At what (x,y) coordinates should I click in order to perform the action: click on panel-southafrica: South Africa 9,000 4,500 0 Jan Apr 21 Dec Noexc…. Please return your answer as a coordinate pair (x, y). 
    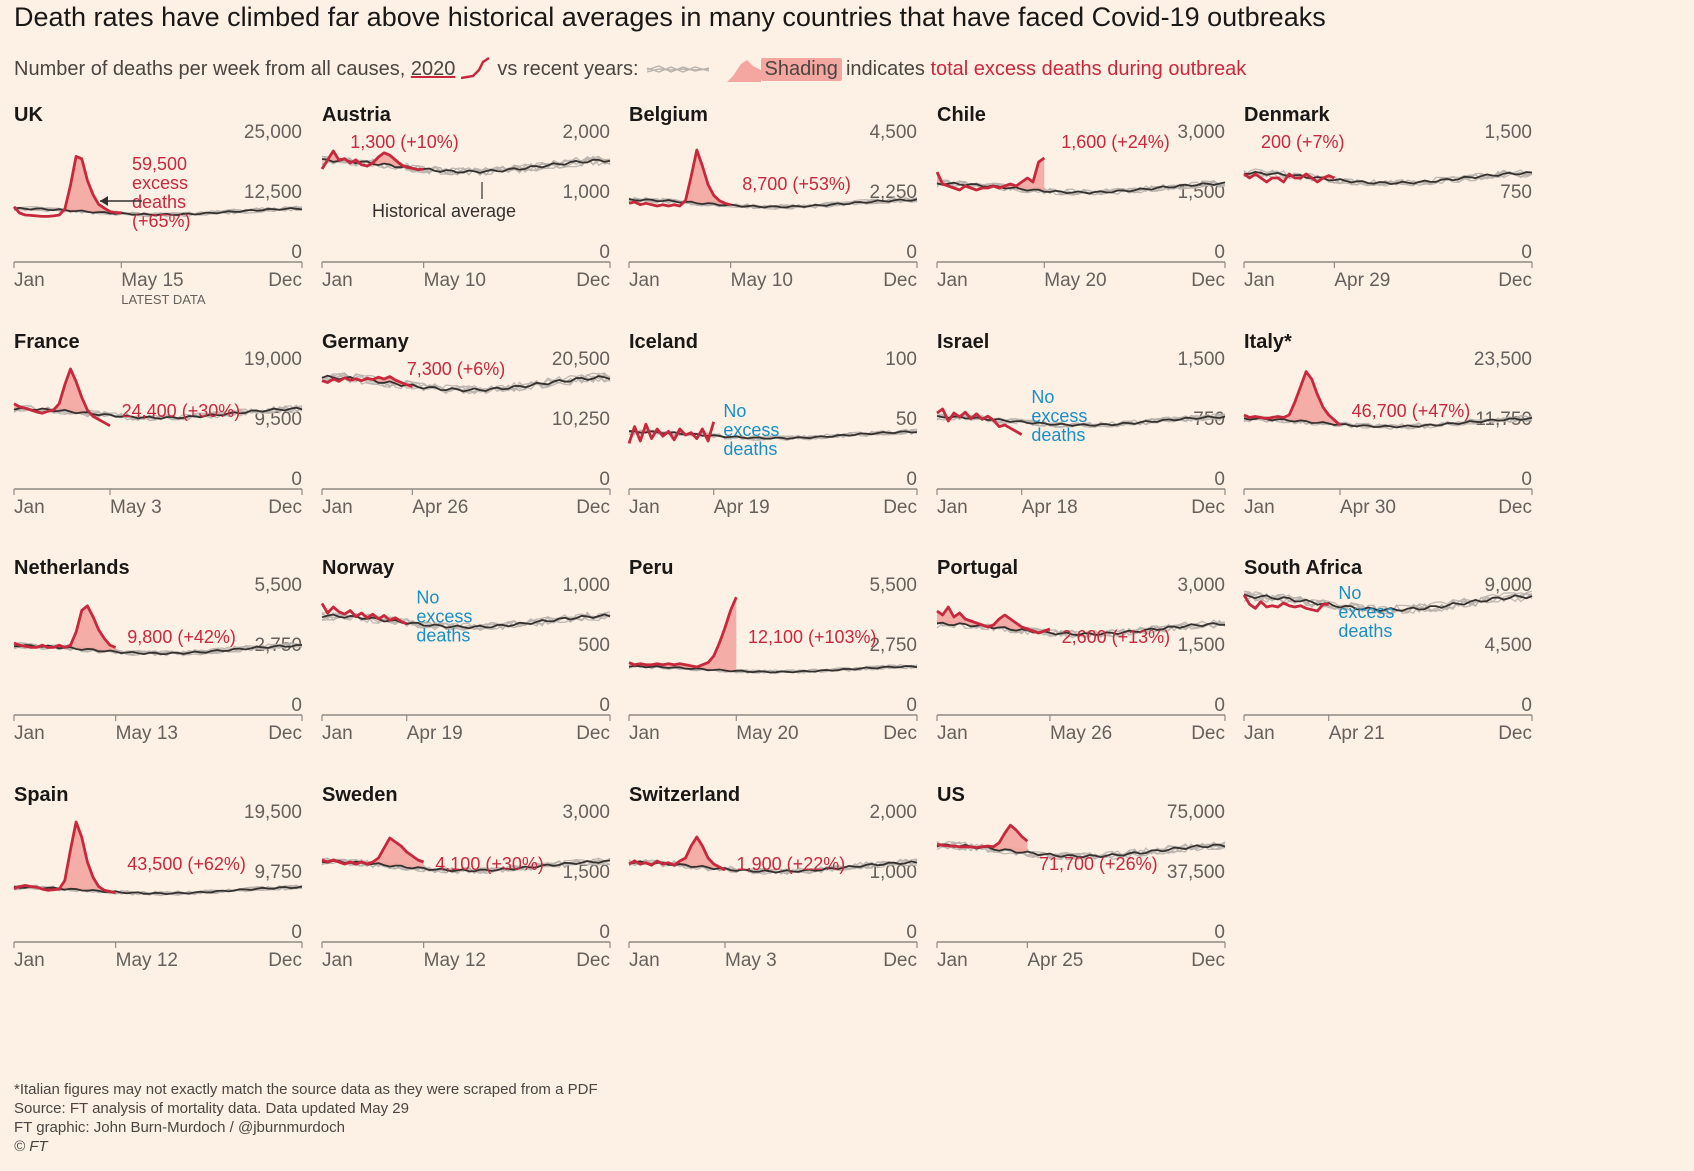
    Looking at the image, I should click on (1387, 650).